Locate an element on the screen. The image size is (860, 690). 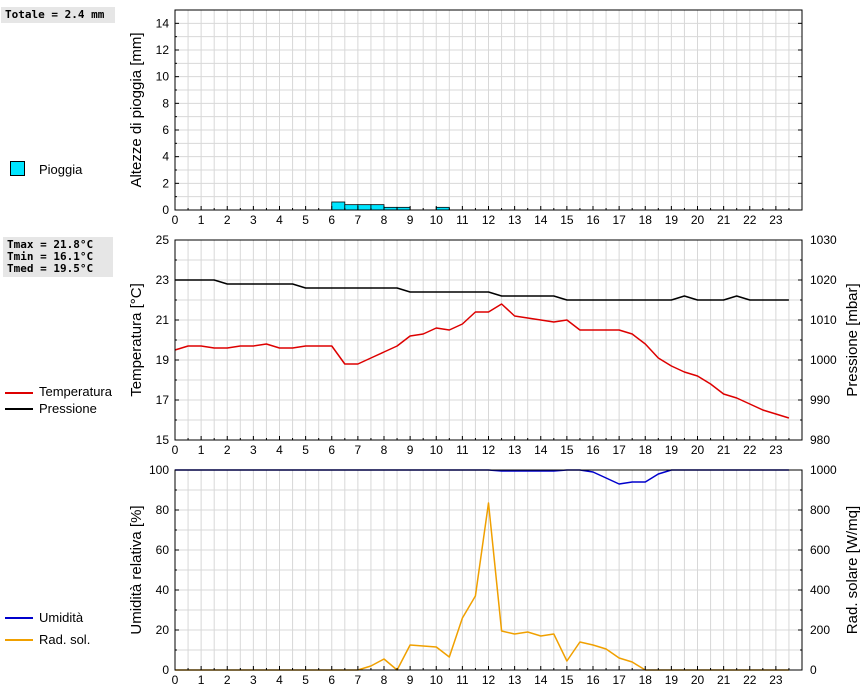
y-tick-label: 14 is located at coordinates (163, 23).